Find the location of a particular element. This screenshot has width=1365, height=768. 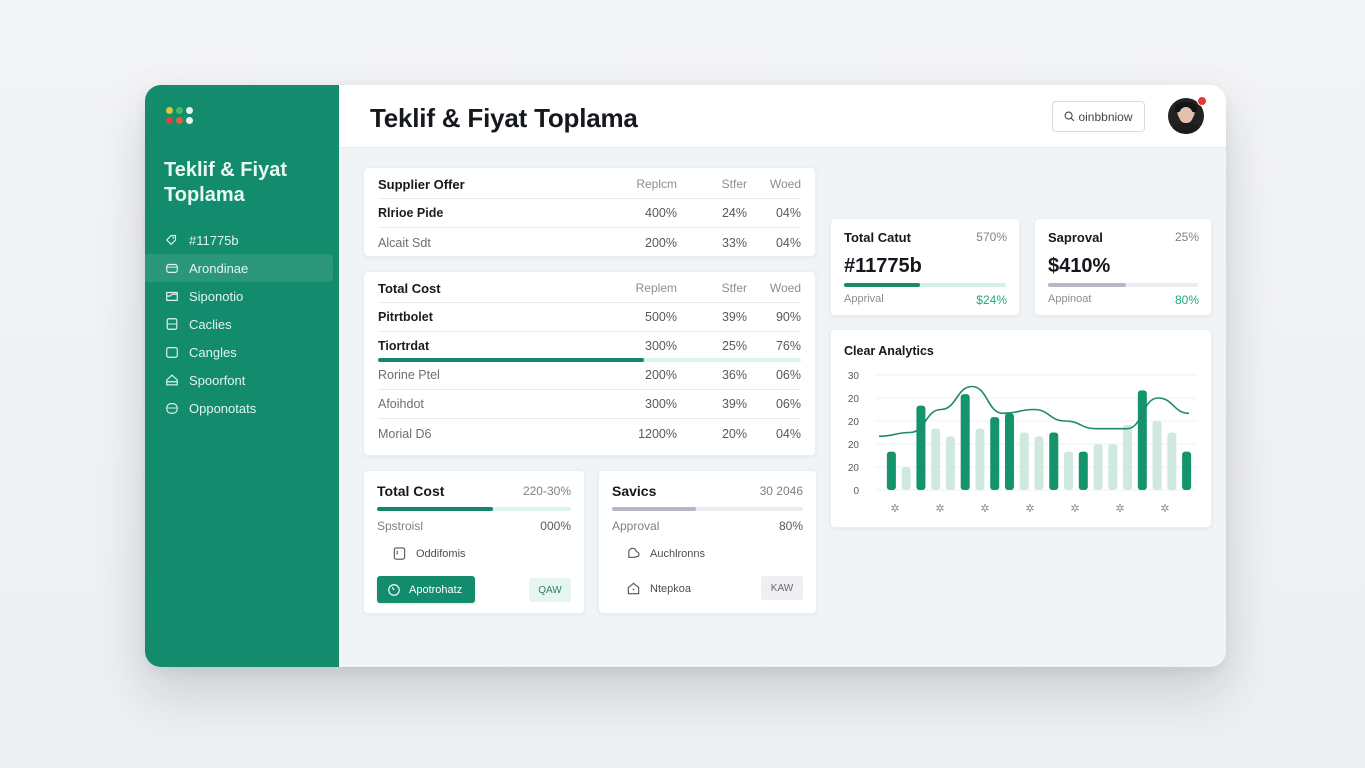

card-item: Auchlronns is located at coordinates (665, 553).